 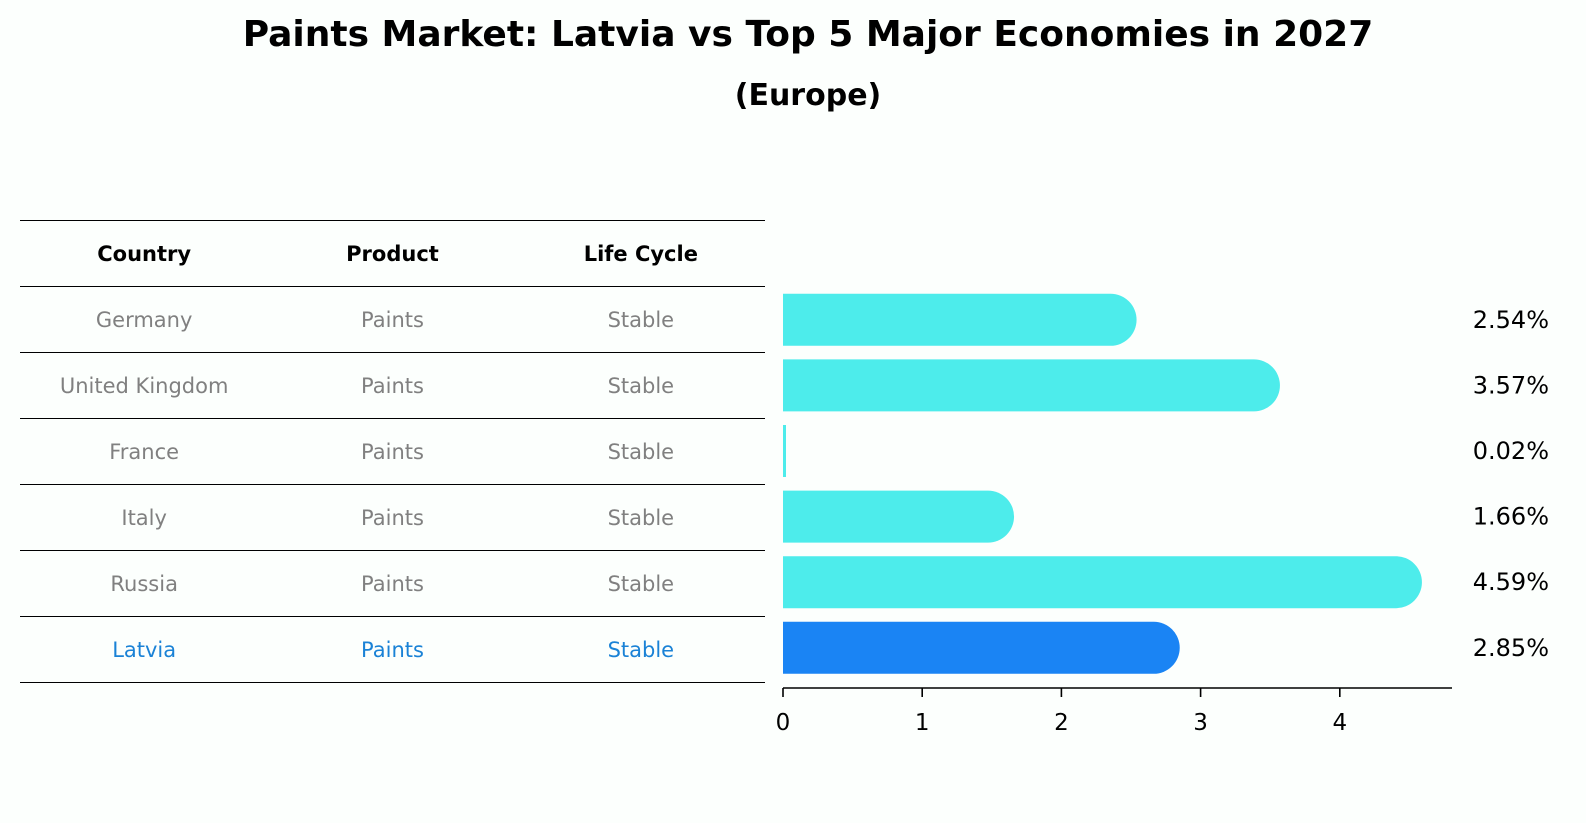 I want to click on header-product: Product, so click(x=392, y=253).